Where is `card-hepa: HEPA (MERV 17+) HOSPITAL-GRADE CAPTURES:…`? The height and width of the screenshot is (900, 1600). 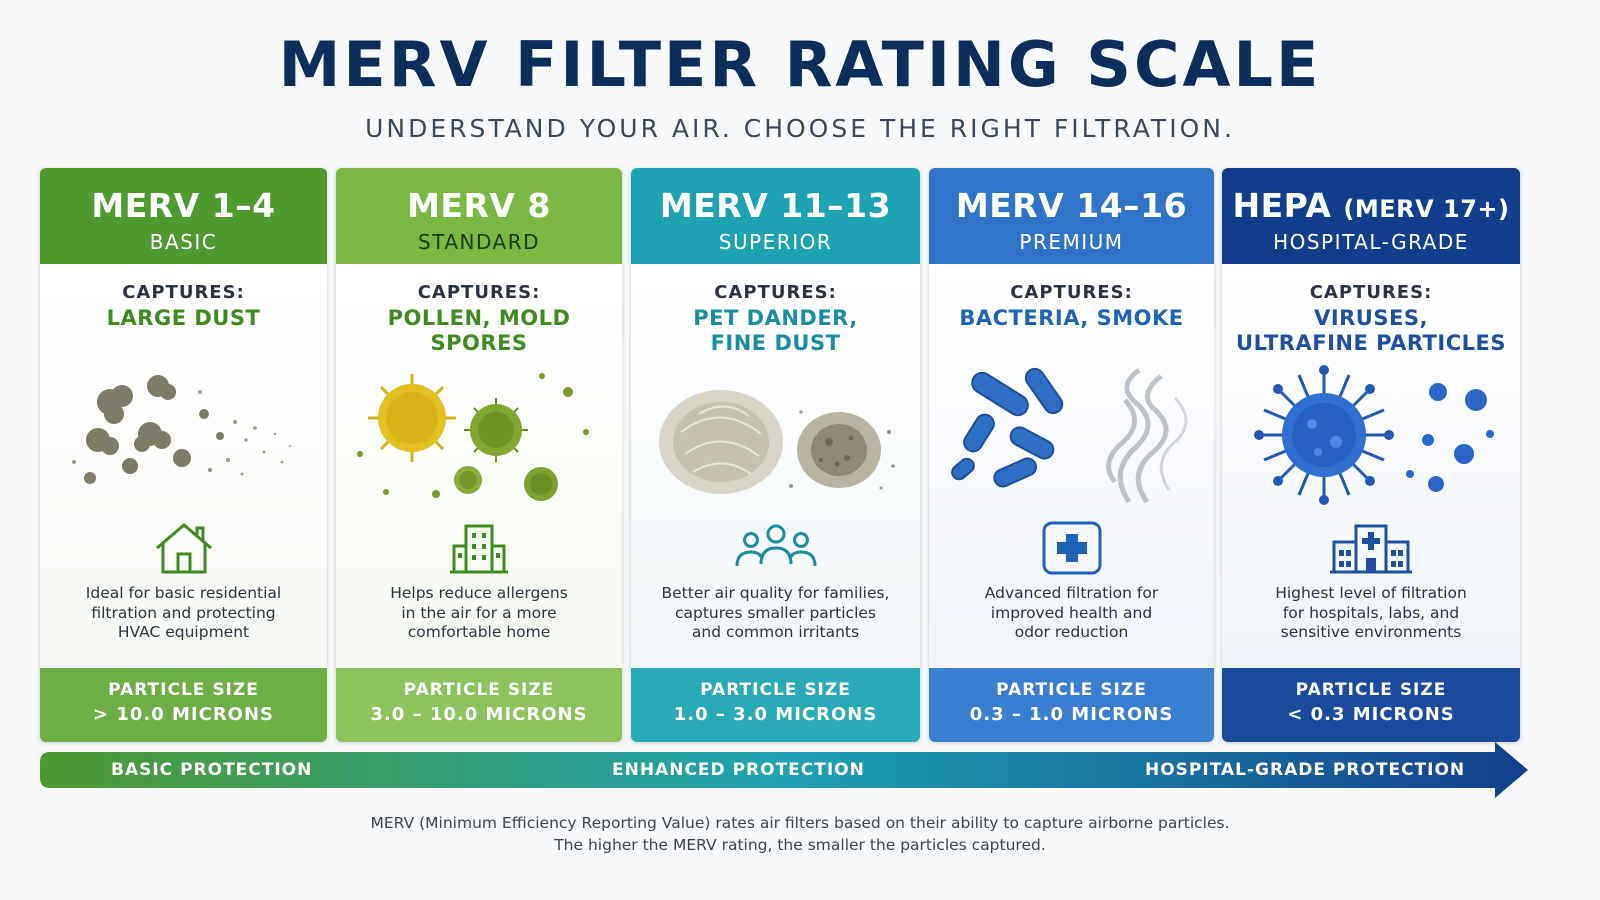
card-hepa: HEPA (MERV 17+) HOSPITAL-GRADE CAPTURES:… is located at coordinates (1371, 455).